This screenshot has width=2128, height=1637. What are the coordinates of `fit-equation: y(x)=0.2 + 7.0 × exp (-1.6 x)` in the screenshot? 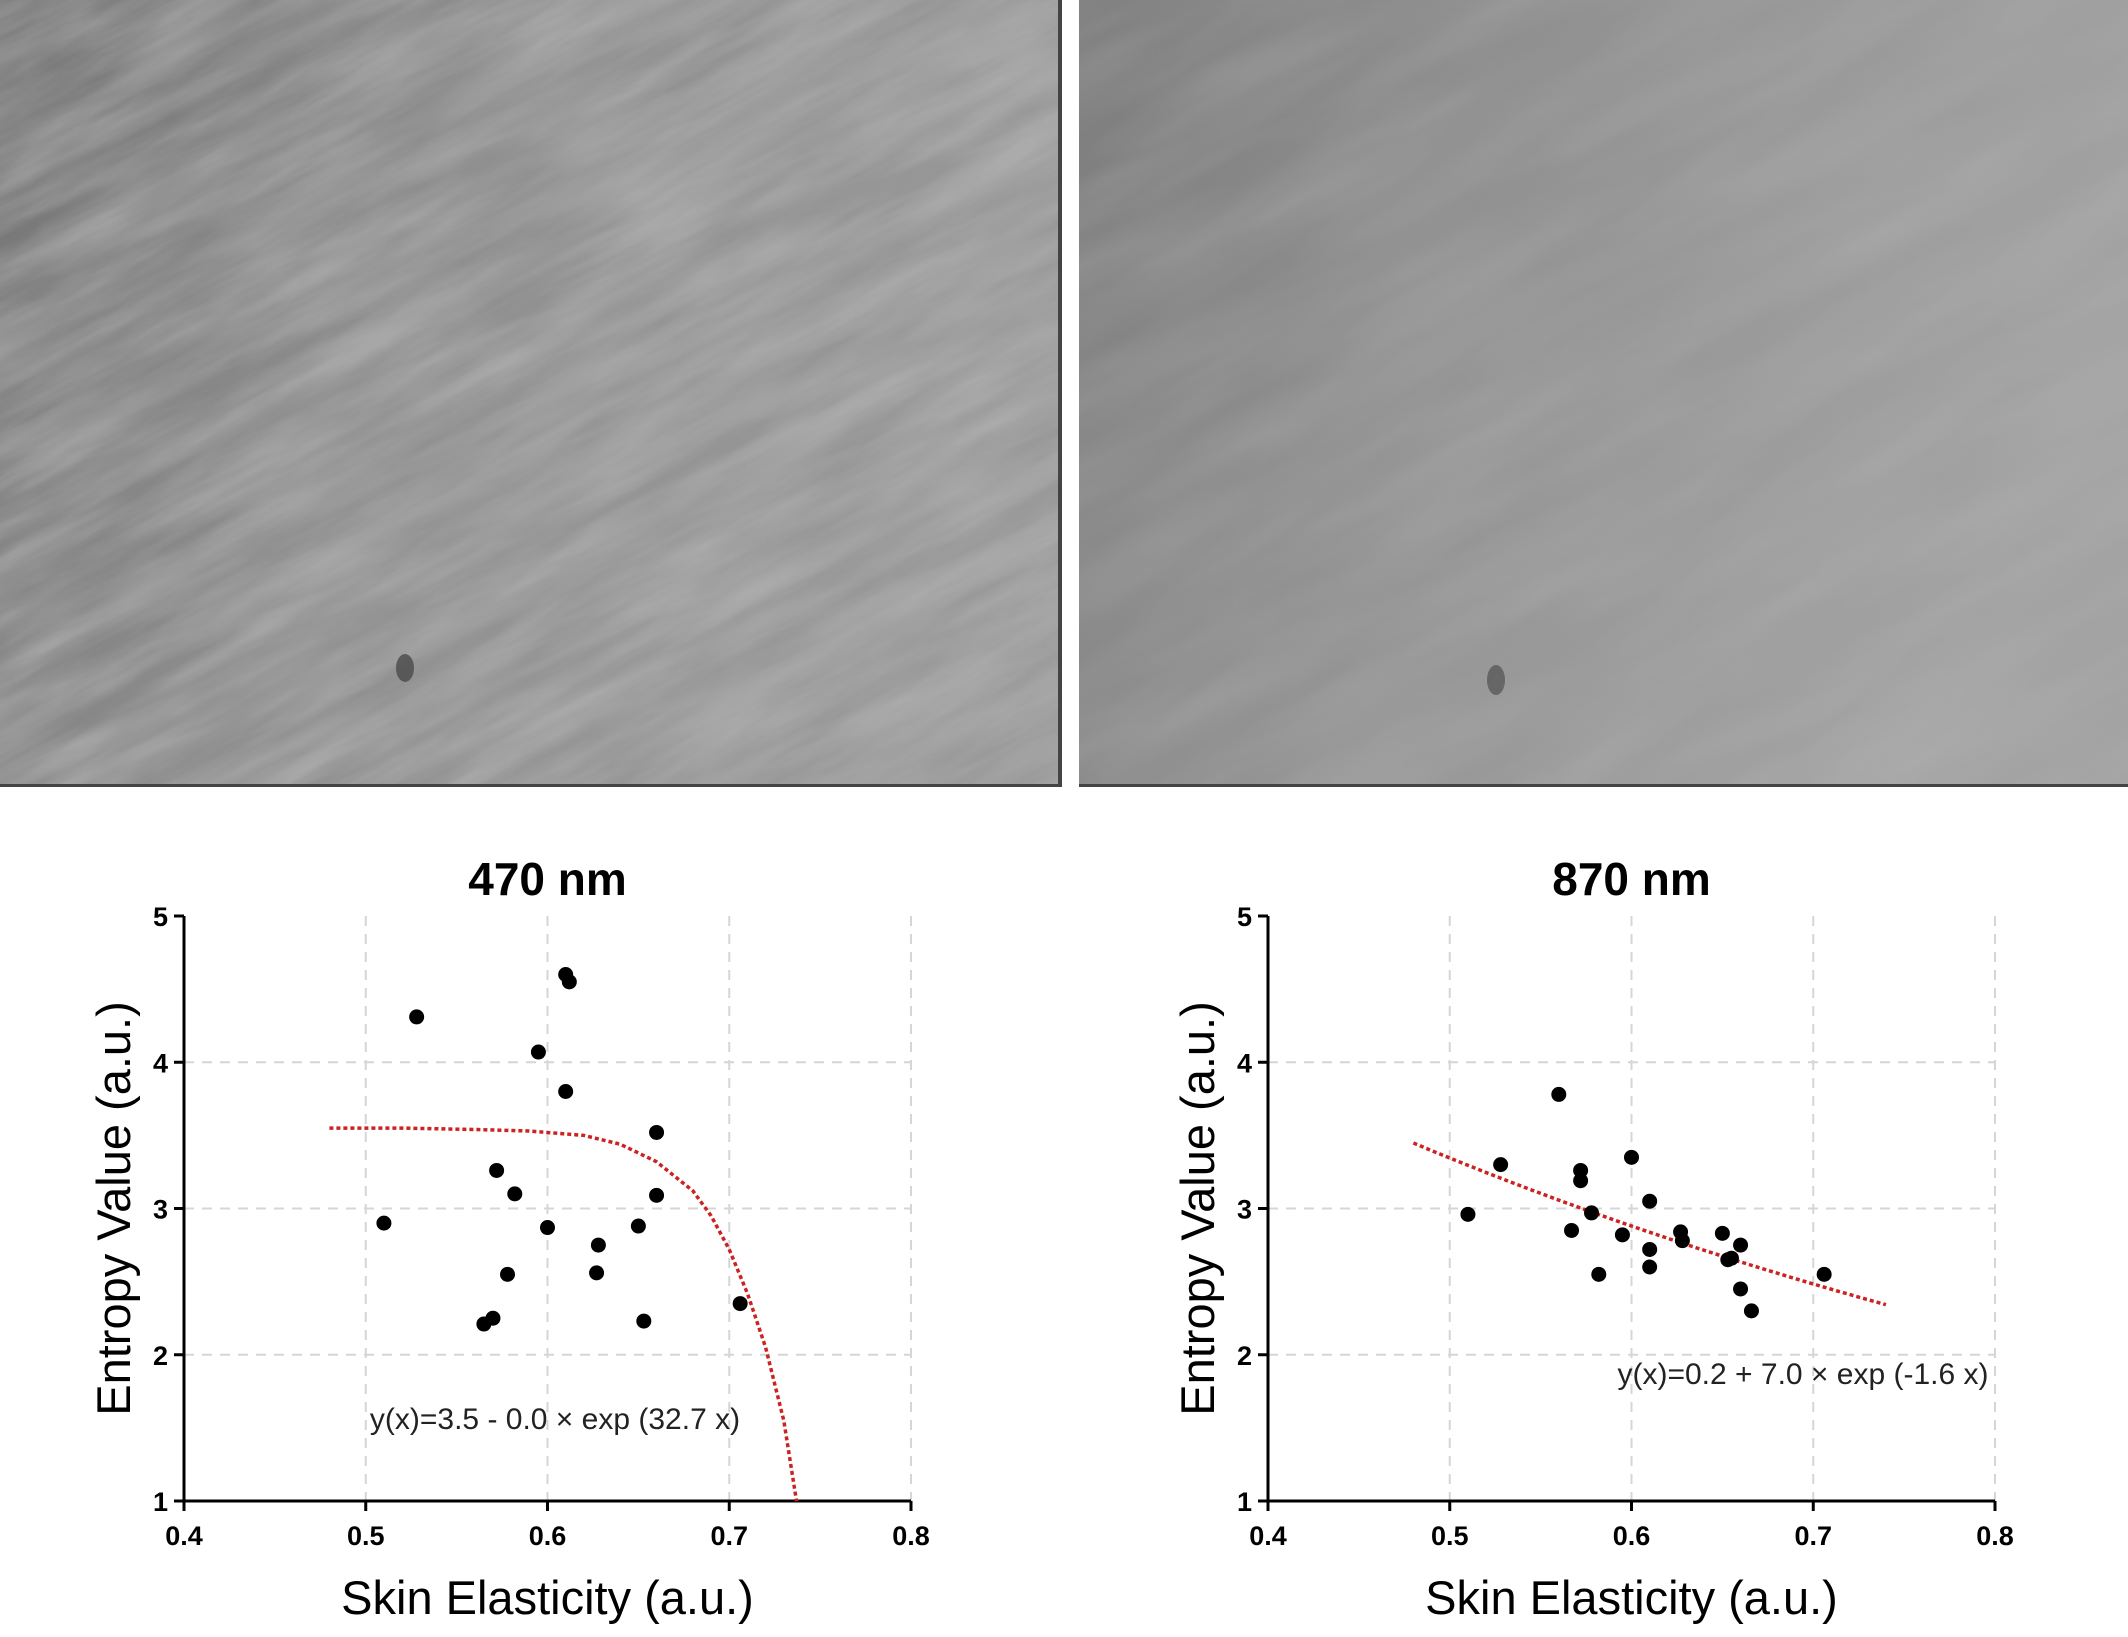 It's located at (1802, 1374).